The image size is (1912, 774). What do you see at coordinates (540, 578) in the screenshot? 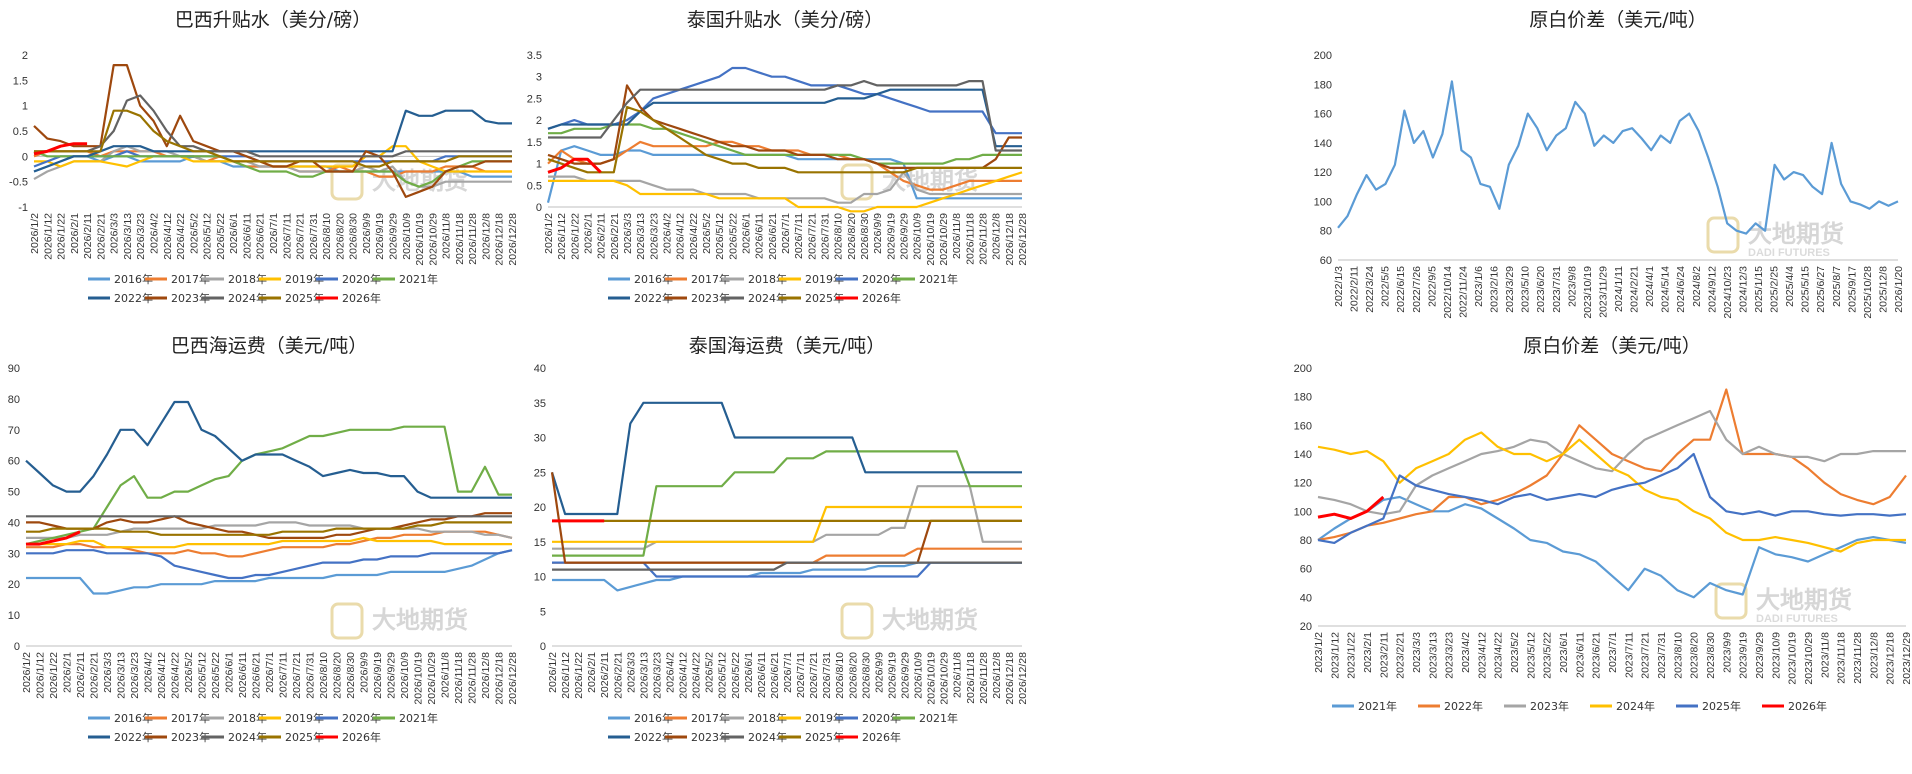
I see `y-tick-label: 10` at bounding box center [540, 578].